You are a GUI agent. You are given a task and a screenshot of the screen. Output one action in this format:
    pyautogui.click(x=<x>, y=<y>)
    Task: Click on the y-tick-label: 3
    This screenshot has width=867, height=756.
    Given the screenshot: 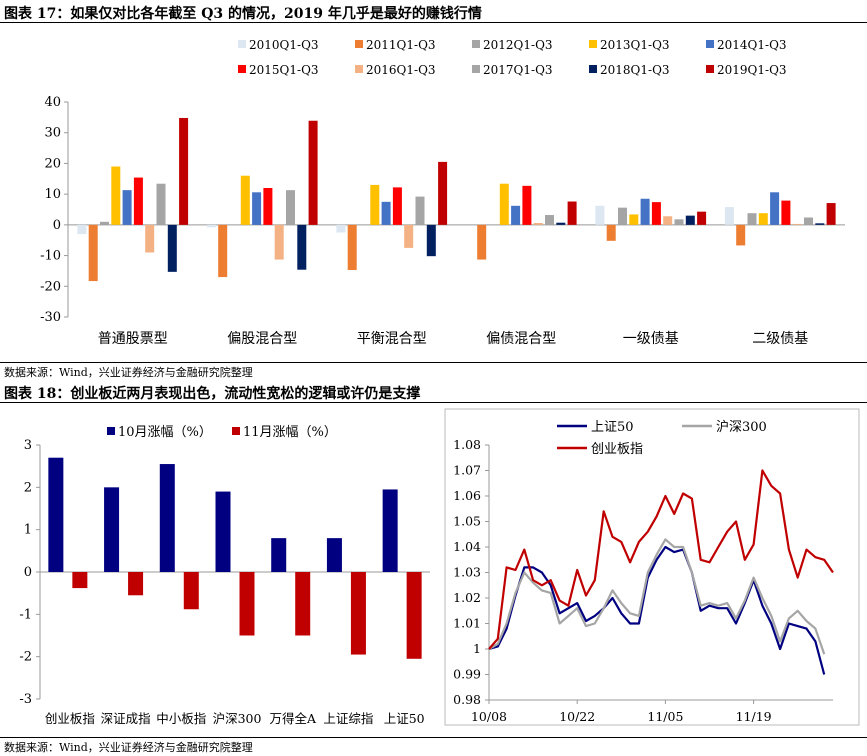 What is the action you would take?
    pyautogui.click(x=28, y=445)
    